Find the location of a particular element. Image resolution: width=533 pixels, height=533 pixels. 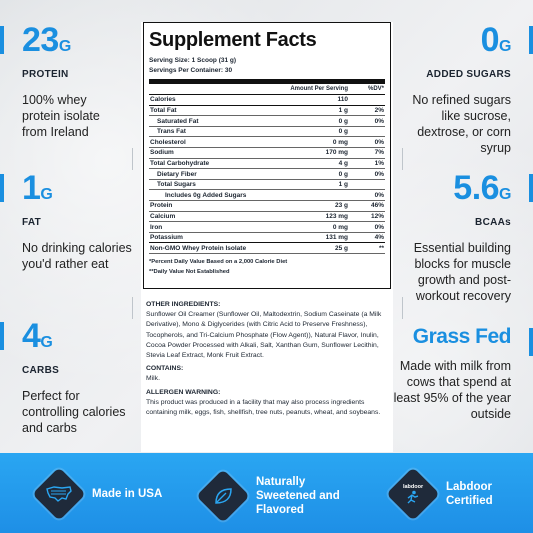

stat-label: ADDED SUGARS is located at coordinates (468, 74).